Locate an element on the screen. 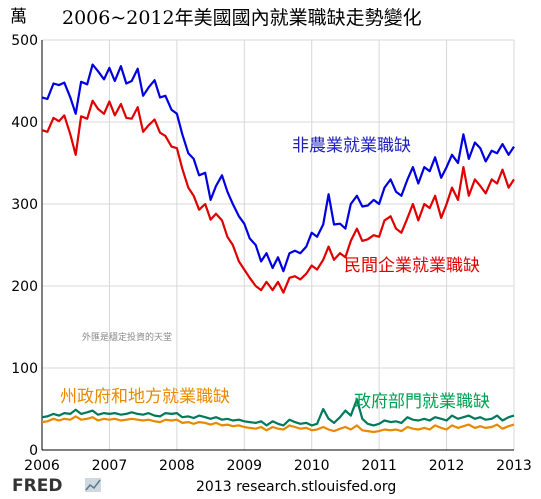 The height and width of the screenshot is (499, 541). fred-logo-icon is located at coordinates (93, 485).